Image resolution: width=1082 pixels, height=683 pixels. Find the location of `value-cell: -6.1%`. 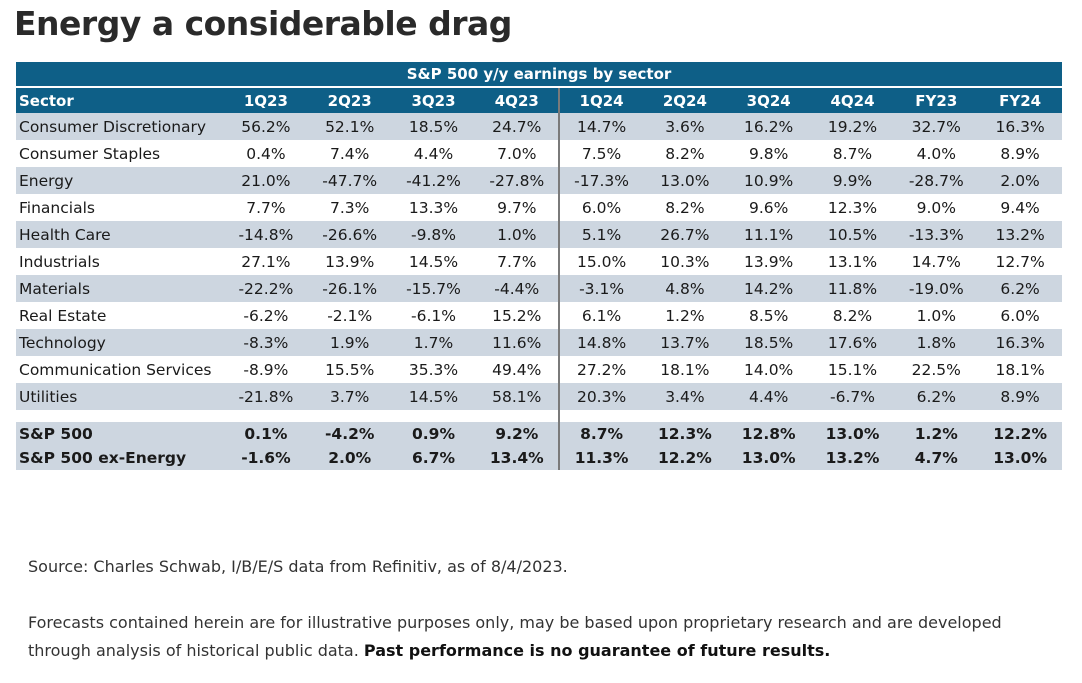

value-cell: -6.1% is located at coordinates (433, 315).